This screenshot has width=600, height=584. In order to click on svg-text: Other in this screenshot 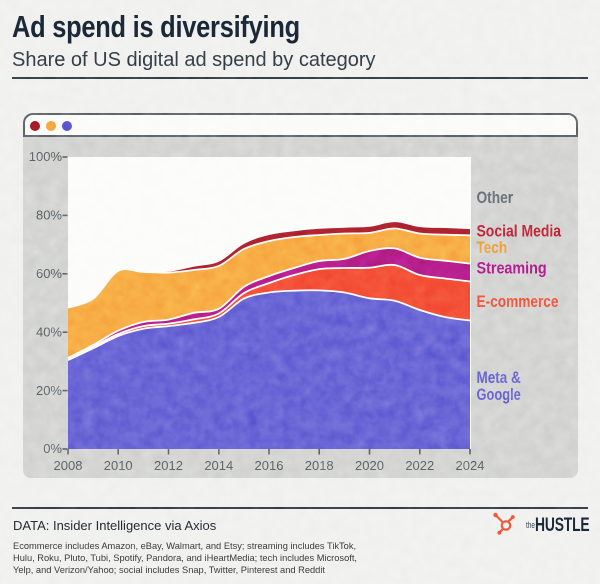, I will do `click(495, 198)`.